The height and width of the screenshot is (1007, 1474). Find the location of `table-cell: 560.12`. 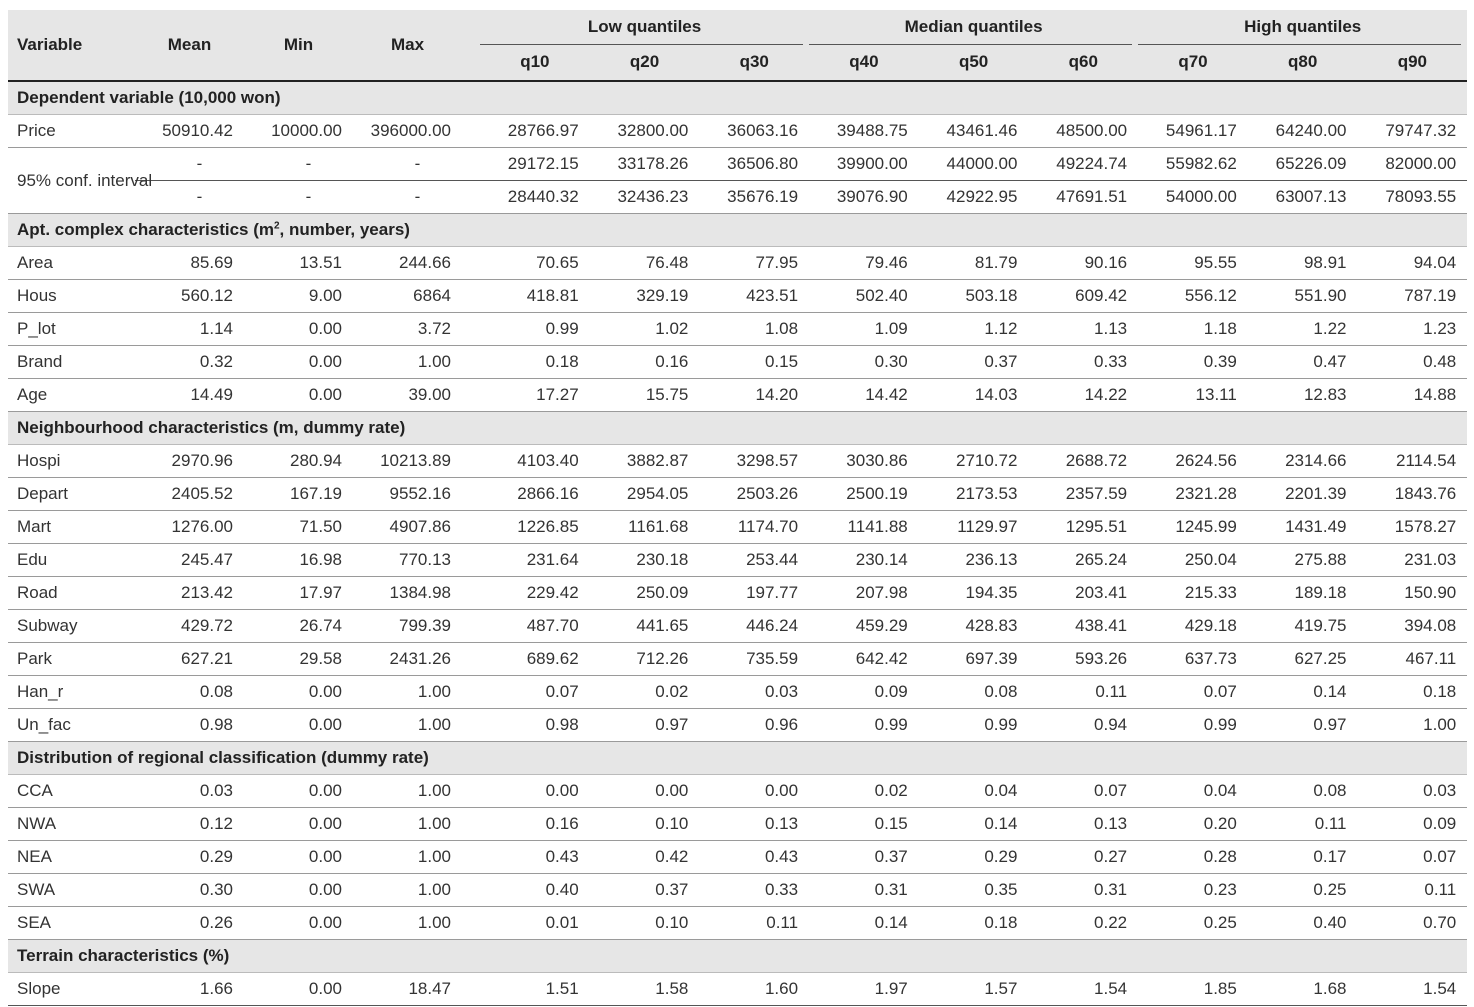

table-cell: 560.12 is located at coordinates (189, 296).